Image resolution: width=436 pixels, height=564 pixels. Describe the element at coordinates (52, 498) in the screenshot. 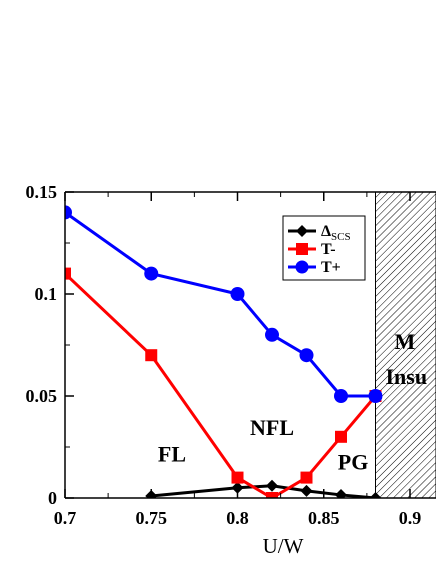

I see `y-tick-label-0: 0` at that location.